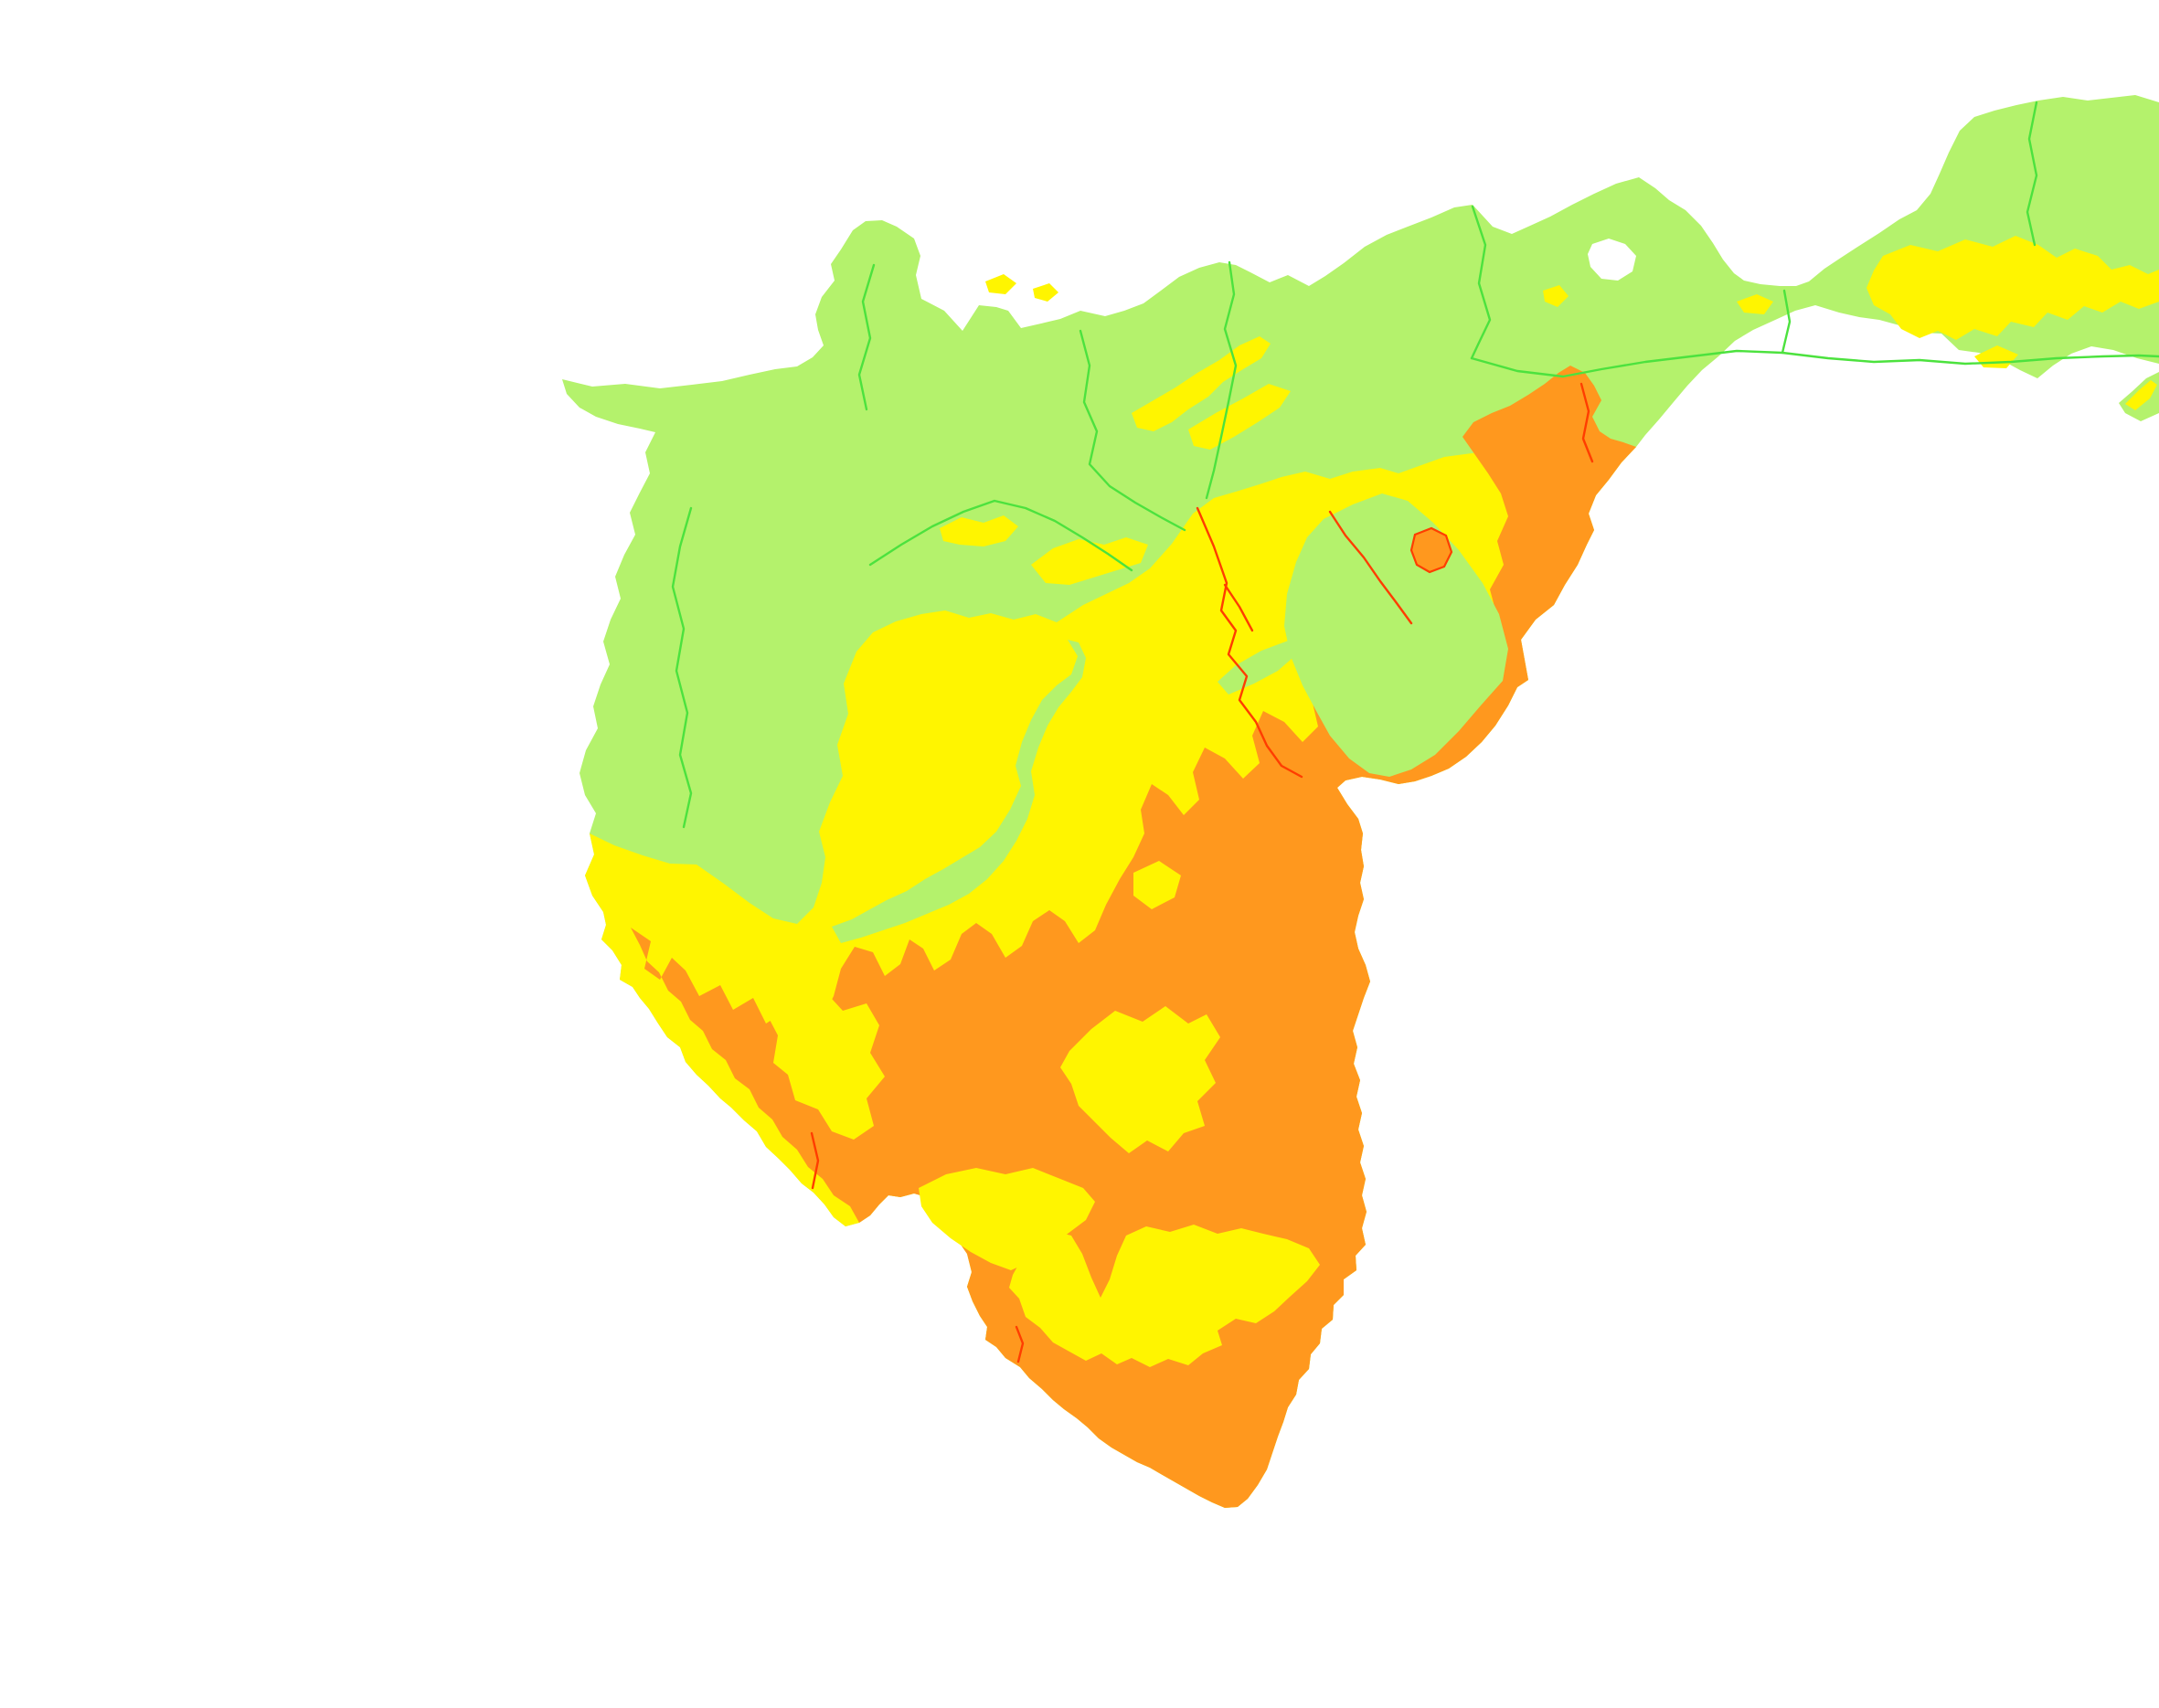 The image size is (2159, 1708). I want to click on yellow-pocket-layer, so click(1043, 1114).